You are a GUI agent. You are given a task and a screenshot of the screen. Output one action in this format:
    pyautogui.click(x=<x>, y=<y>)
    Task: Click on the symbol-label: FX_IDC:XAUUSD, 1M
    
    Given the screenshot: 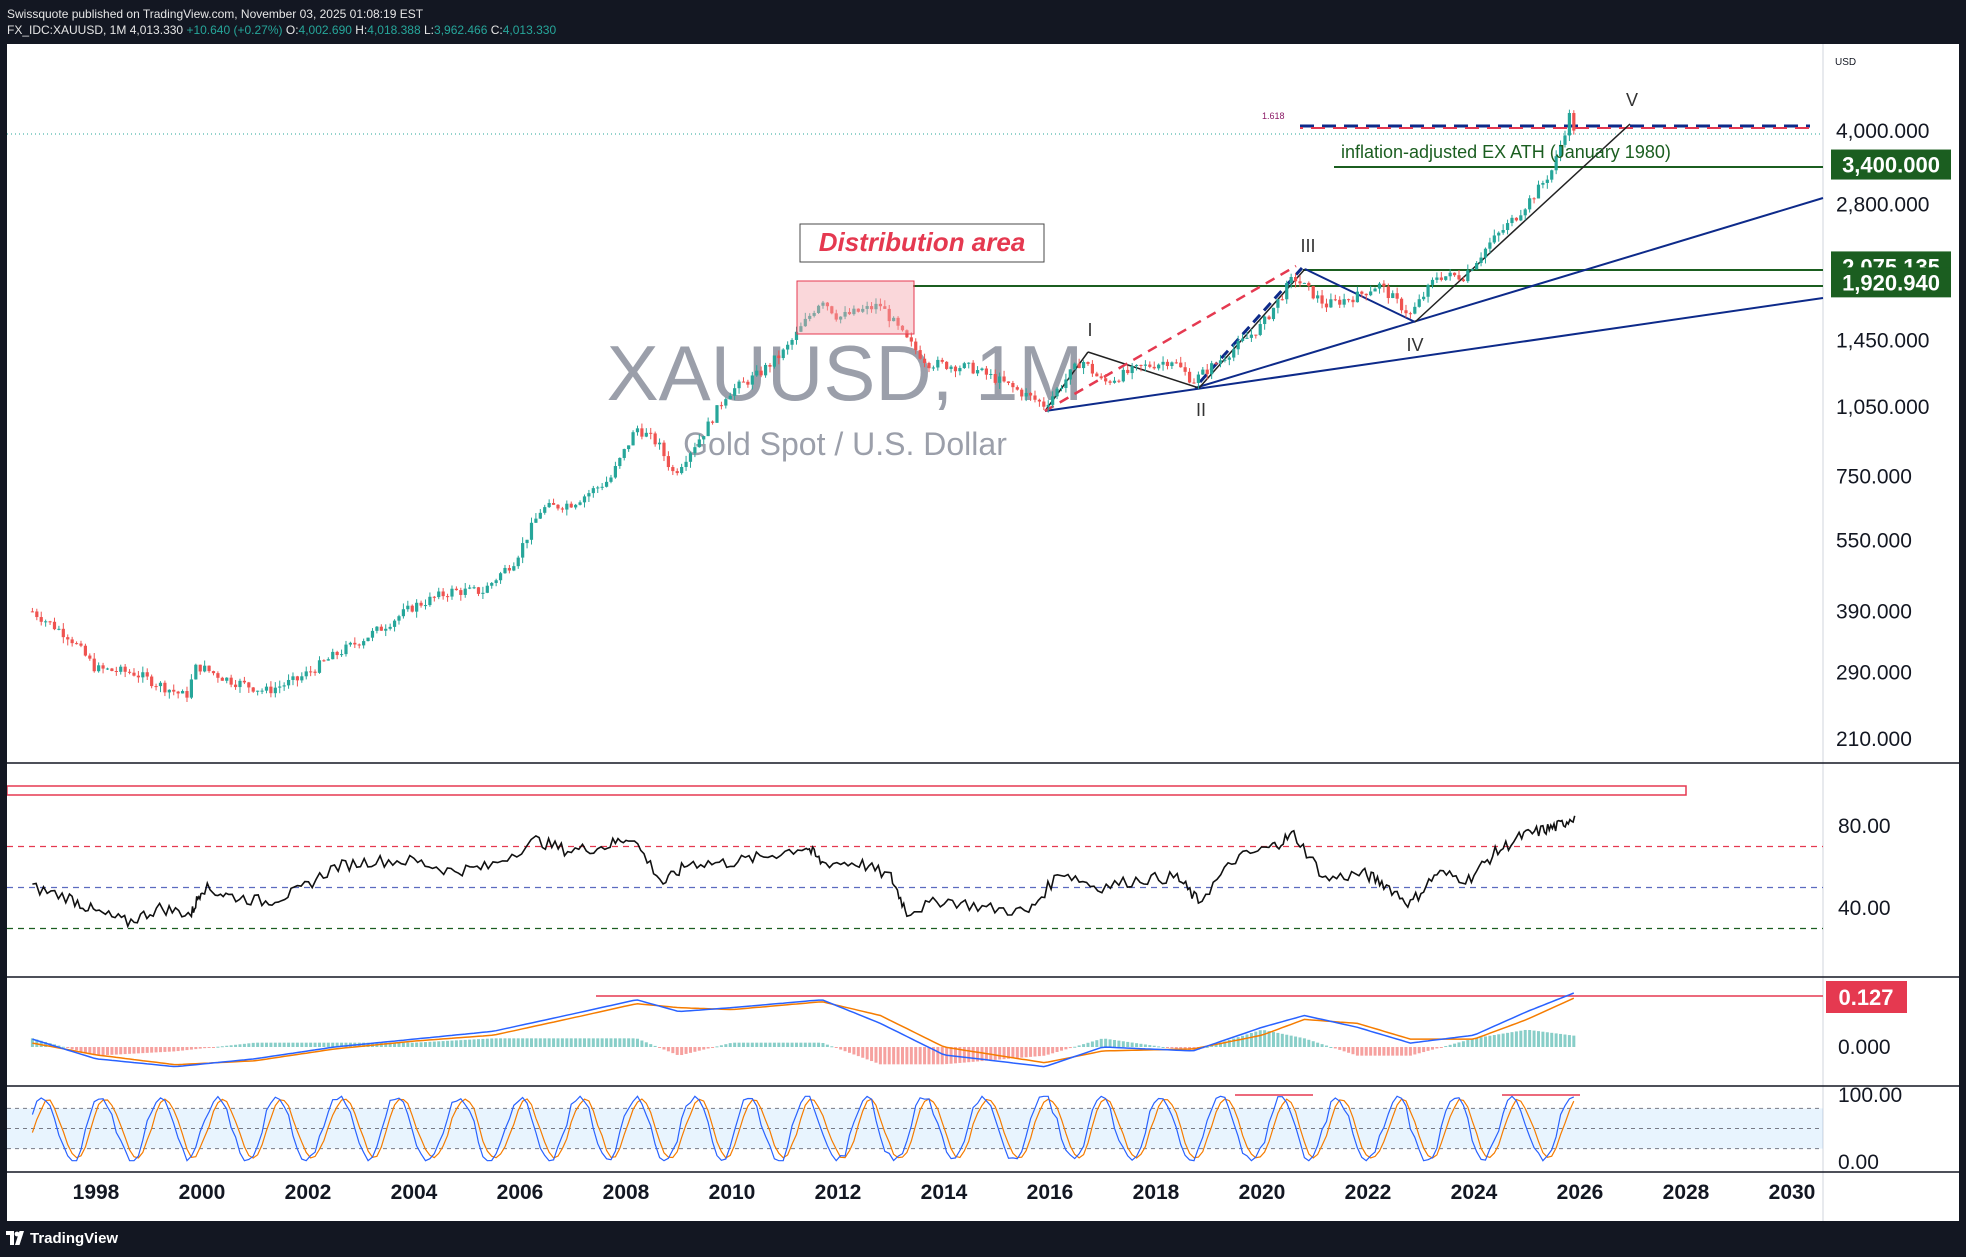 What is the action you would take?
    pyautogui.click(x=67, y=30)
    